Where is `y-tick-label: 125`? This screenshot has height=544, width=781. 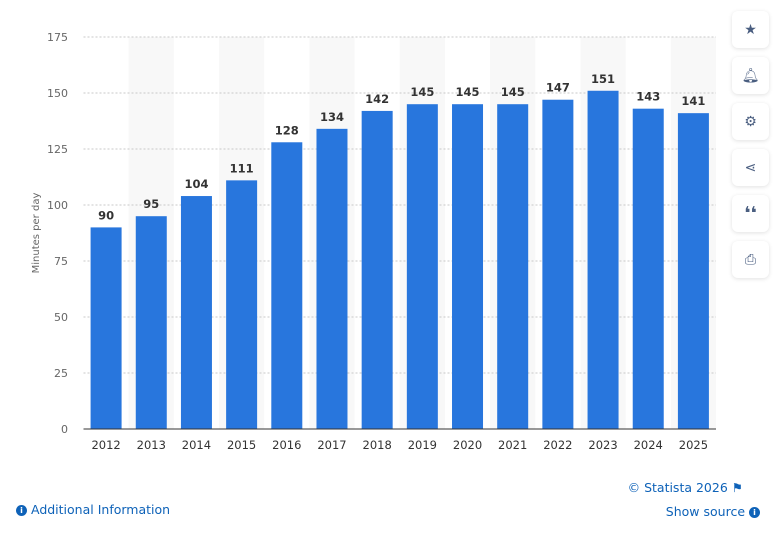
y-tick-label: 125 is located at coordinates (57, 149).